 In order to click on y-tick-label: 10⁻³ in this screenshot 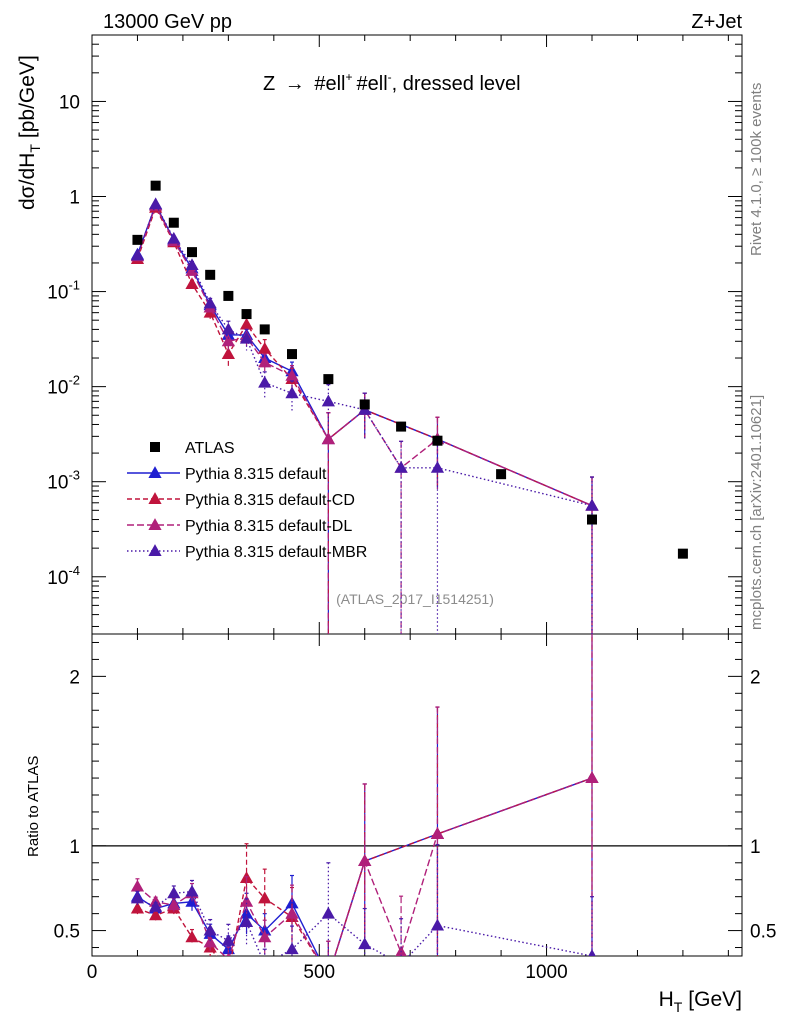, I will do `click(63, 481)`.